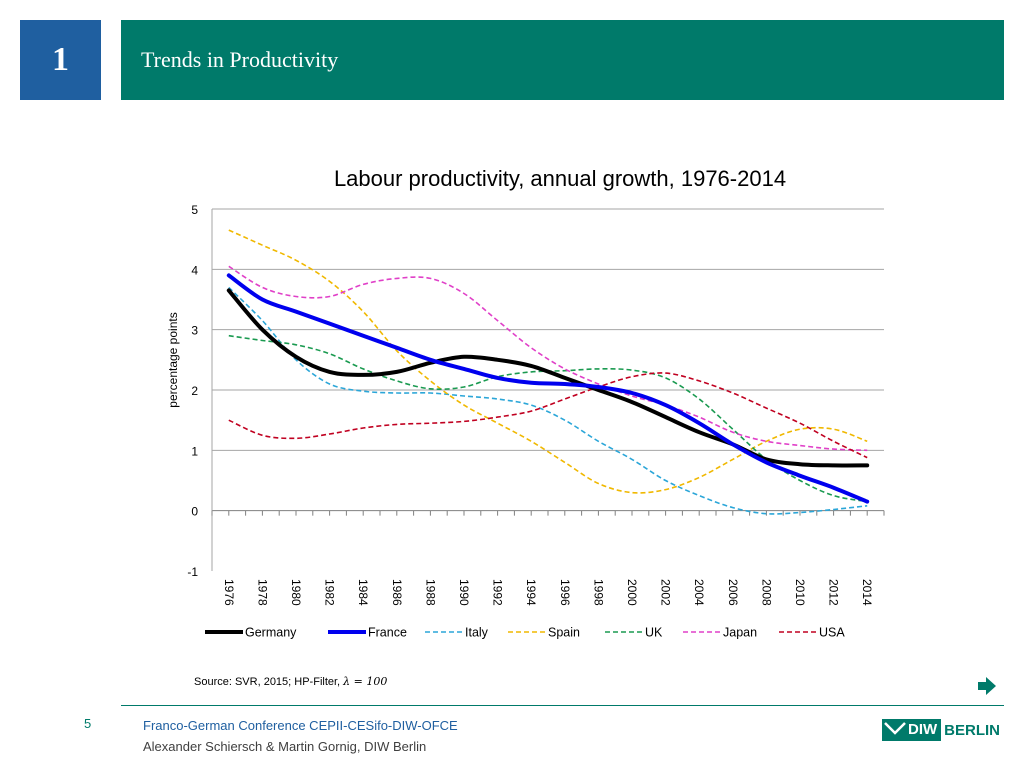 Image resolution: width=1024 pixels, height=768 pixels. I want to click on x-tick-label: 1996, so click(565, 592).